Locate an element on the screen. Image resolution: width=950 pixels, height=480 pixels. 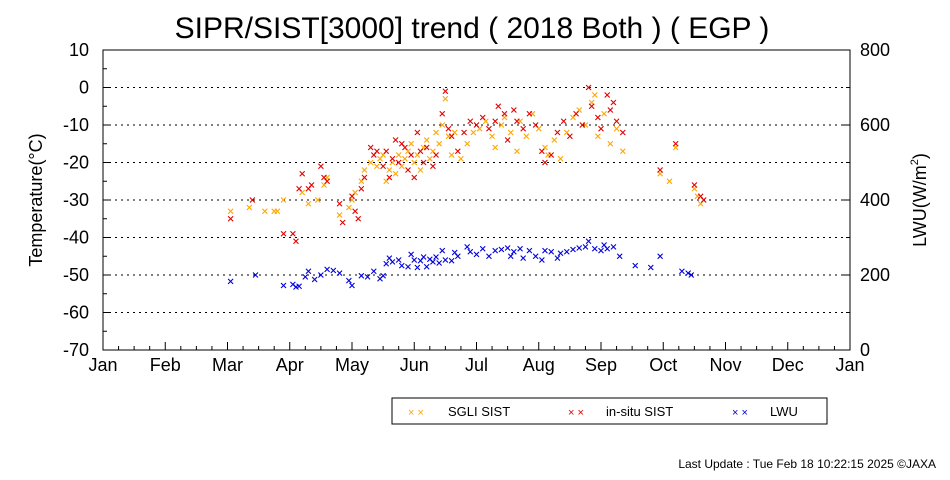
x-tick-label: Oct is located at coordinates (663, 365).